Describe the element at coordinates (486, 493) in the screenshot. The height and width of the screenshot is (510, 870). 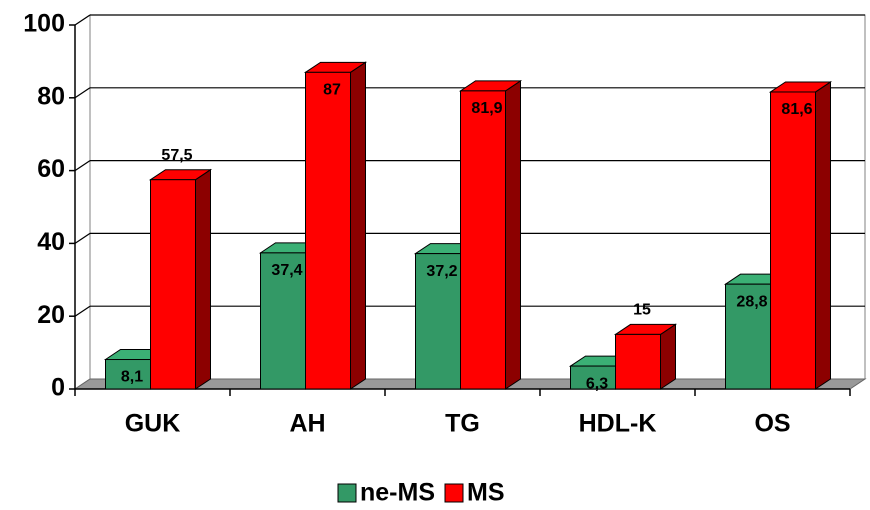
I see `legend-label: MS` at that location.